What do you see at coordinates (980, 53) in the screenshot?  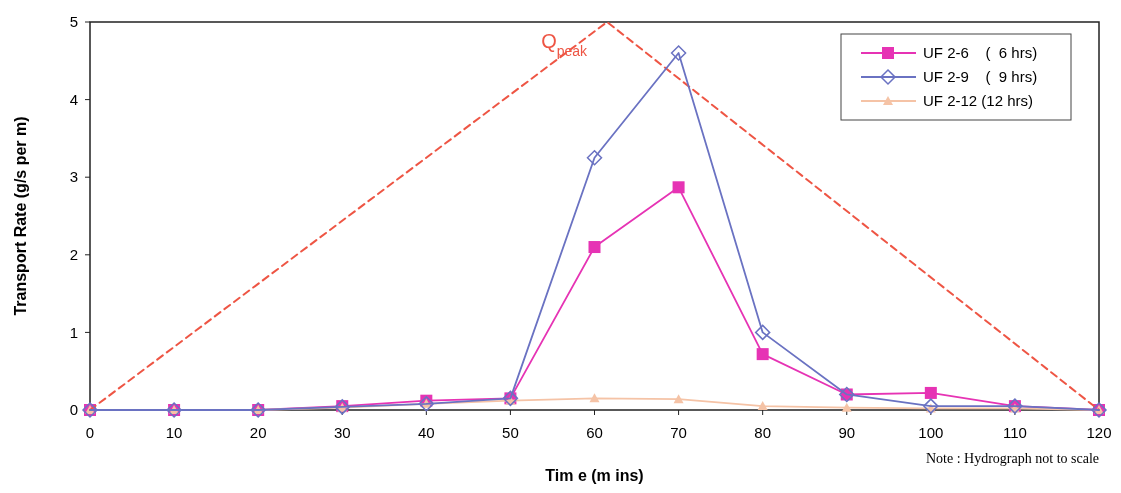 I see `legend-label: UF 2-6 ( 6 hrs)` at bounding box center [980, 53].